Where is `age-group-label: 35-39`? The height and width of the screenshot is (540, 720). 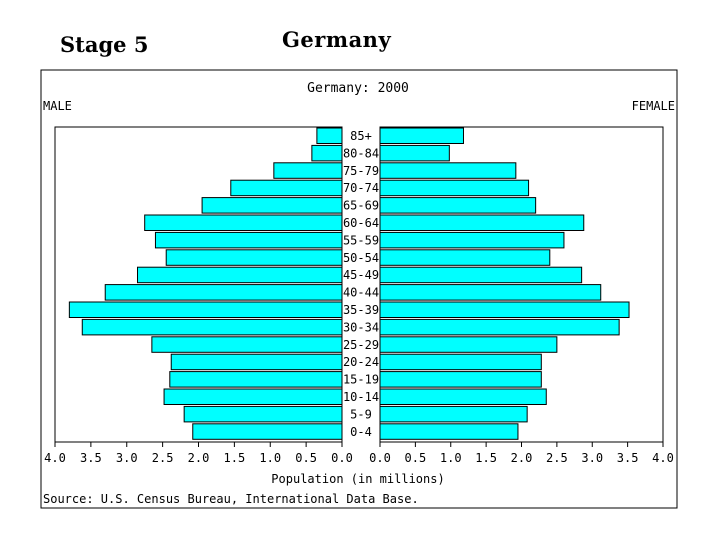 age-group-label: 35-39 is located at coordinates (361, 310).